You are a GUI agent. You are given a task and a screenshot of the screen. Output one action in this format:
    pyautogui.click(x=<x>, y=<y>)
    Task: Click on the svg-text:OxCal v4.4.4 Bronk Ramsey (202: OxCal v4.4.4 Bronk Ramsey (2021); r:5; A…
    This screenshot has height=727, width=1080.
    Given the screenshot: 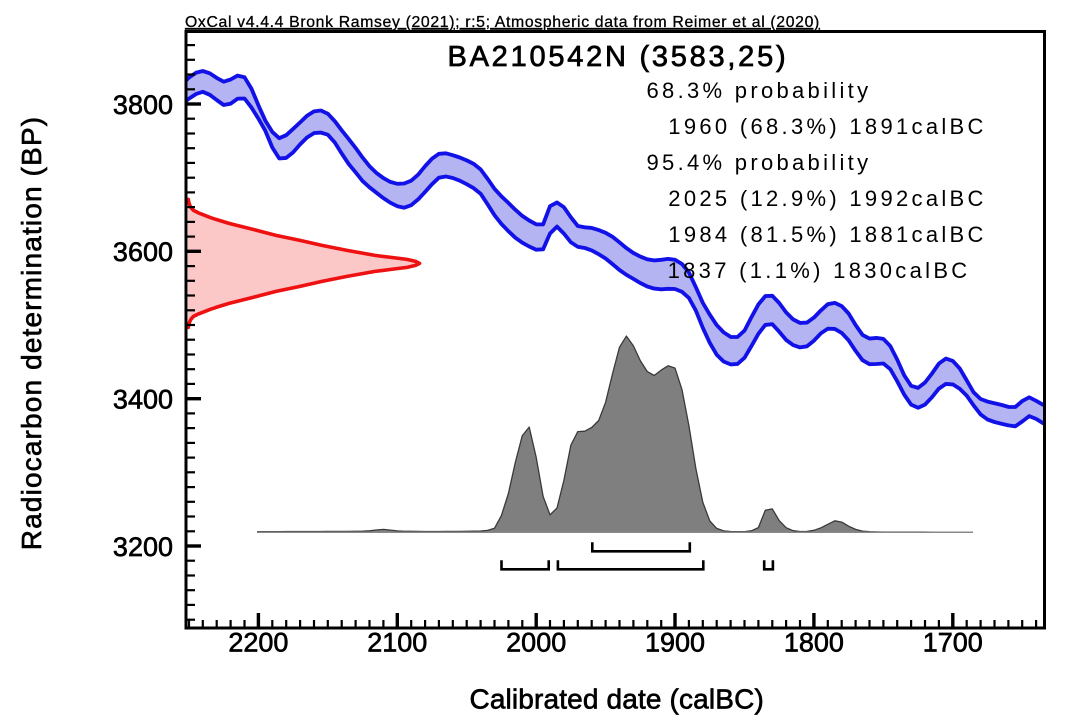 What is the action you would take?
    pyautogui.click(x=502, y=22)
    